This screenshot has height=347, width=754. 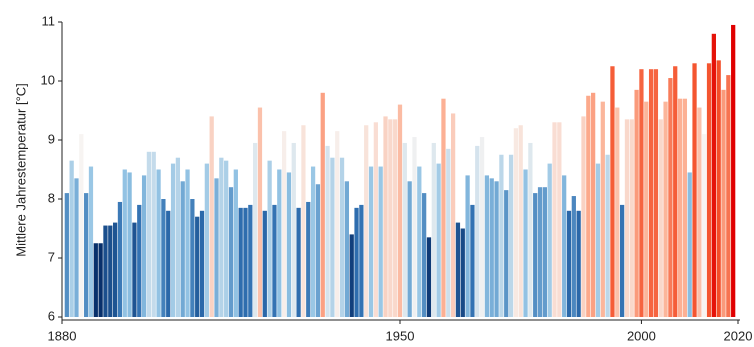 I want to click on x-tick-label: 1880, so click(x=62, y=335).